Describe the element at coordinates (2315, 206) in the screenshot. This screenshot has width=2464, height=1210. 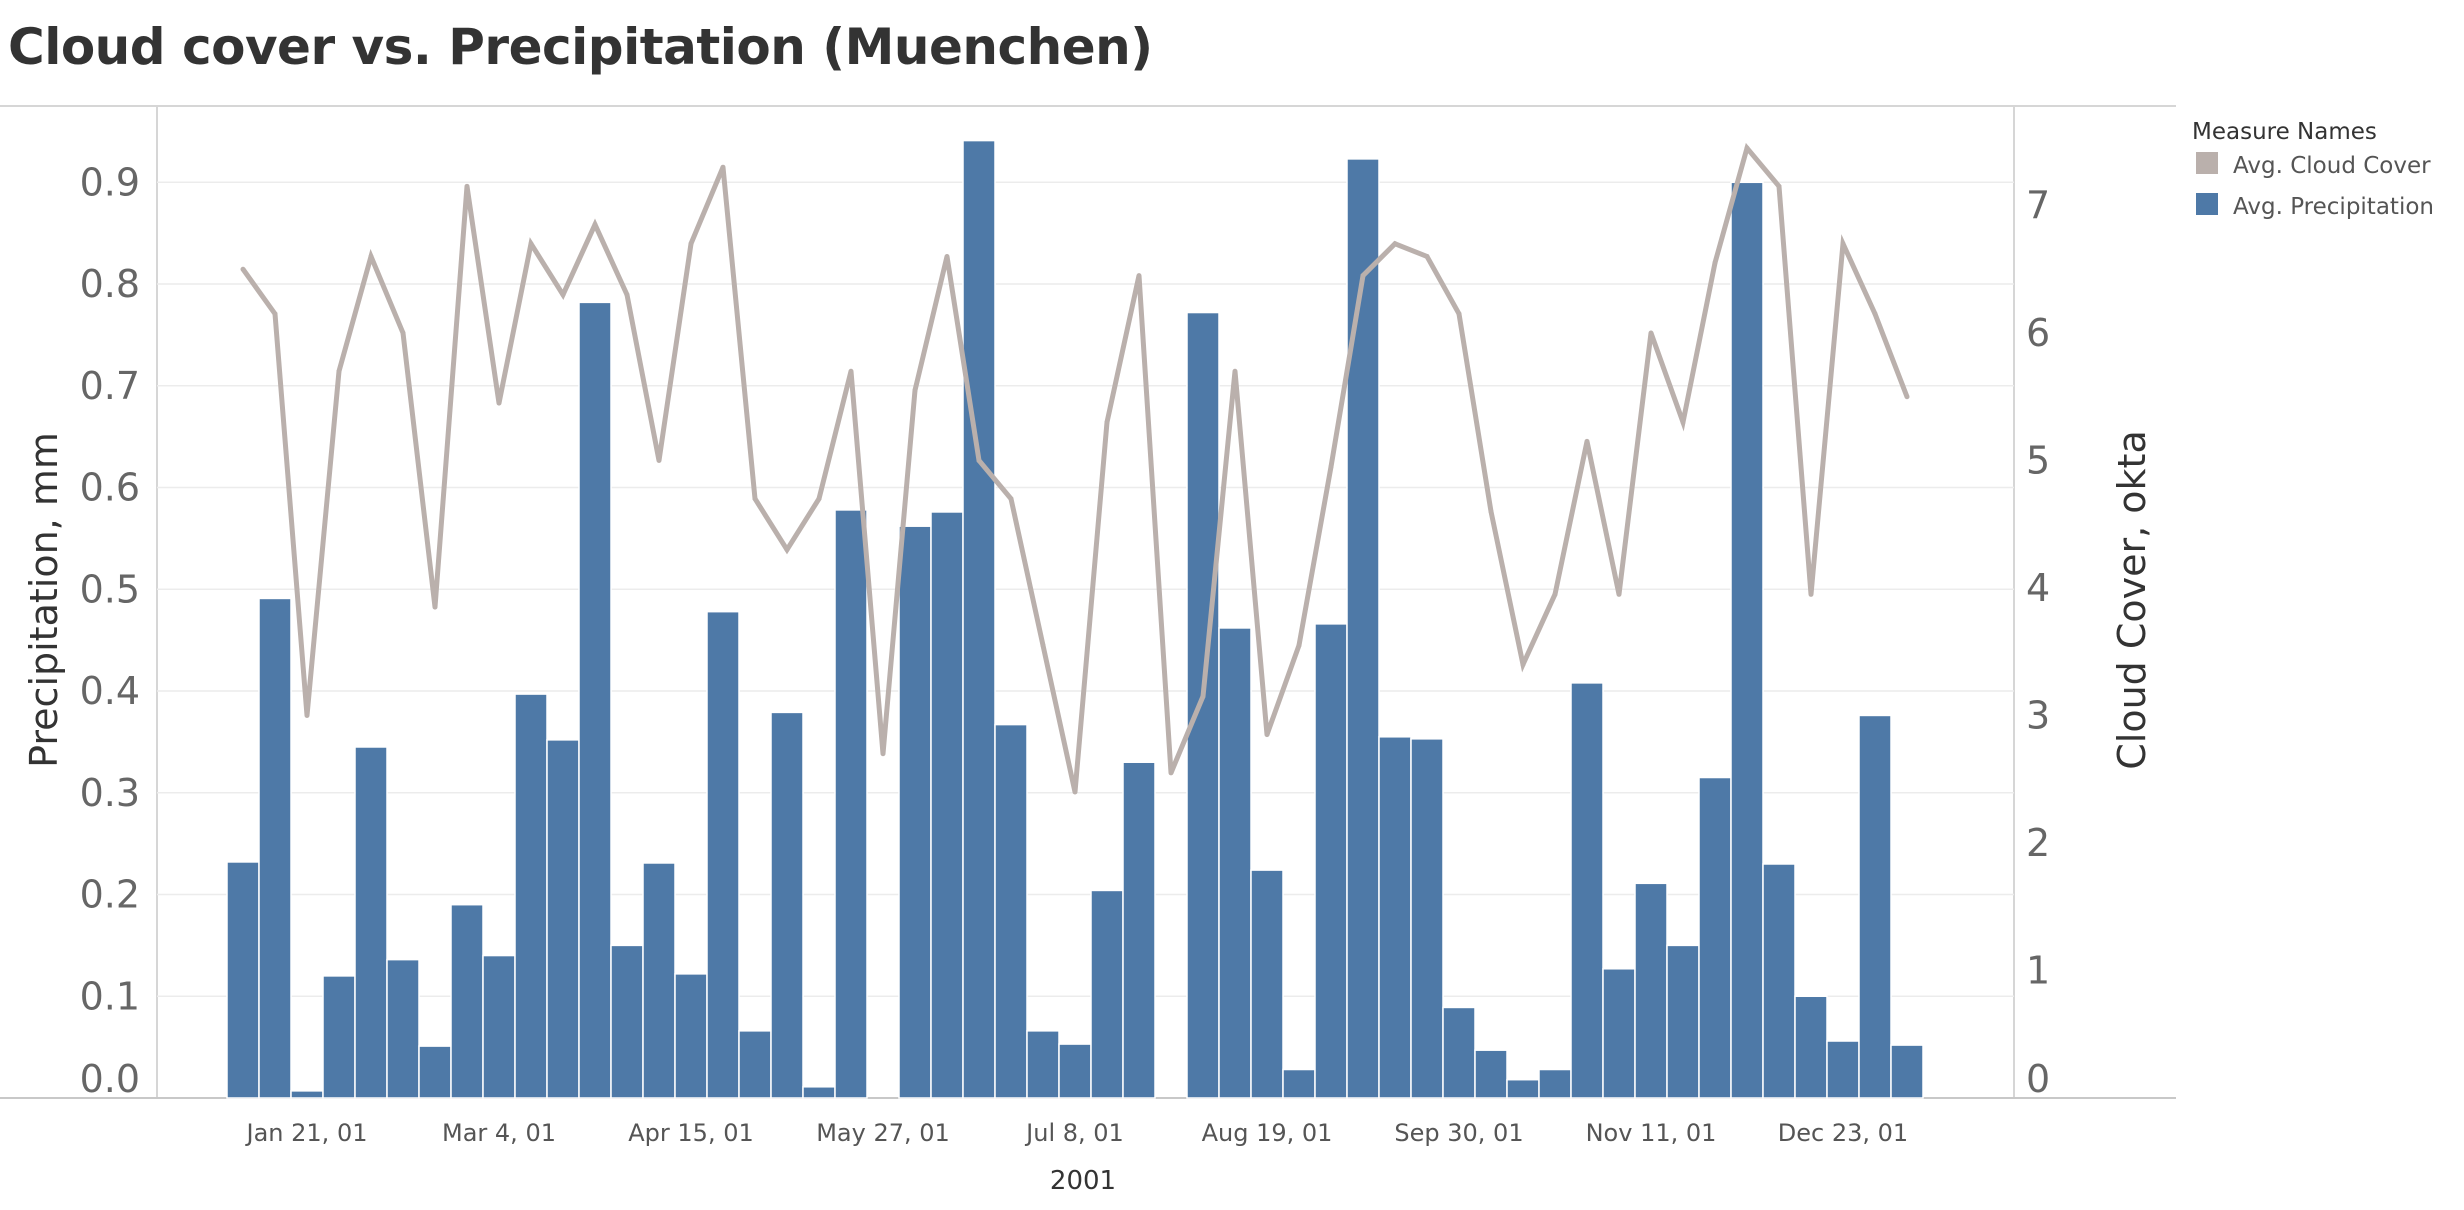
I see `legend-item-precipitation: Avg. Precipitation` at that location.